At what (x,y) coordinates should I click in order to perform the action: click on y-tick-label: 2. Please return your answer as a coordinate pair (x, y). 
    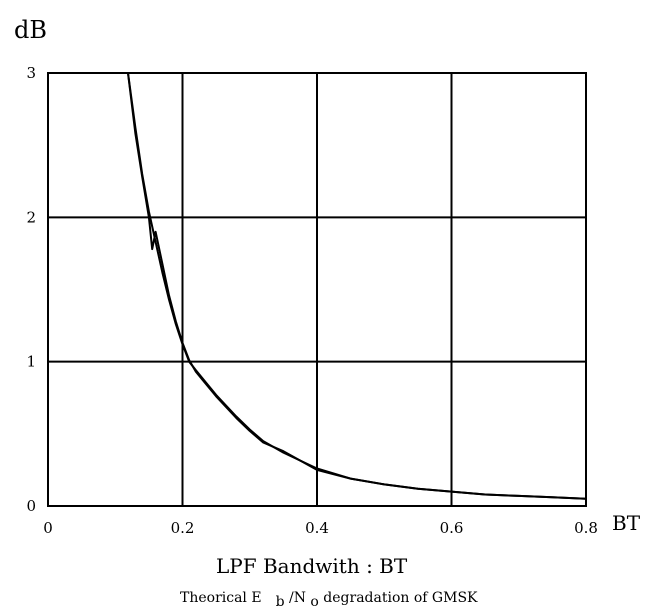
    Looking at the image, I should click on (31, 217).